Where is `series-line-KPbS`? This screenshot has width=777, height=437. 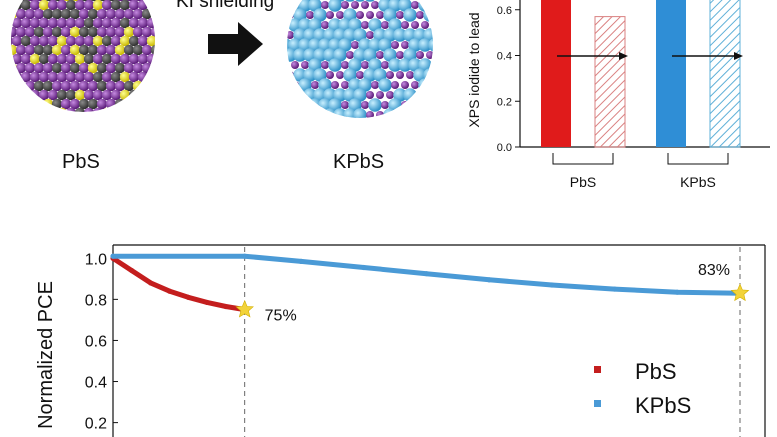 series-line-KPbS is located at coordinates (426, 274).